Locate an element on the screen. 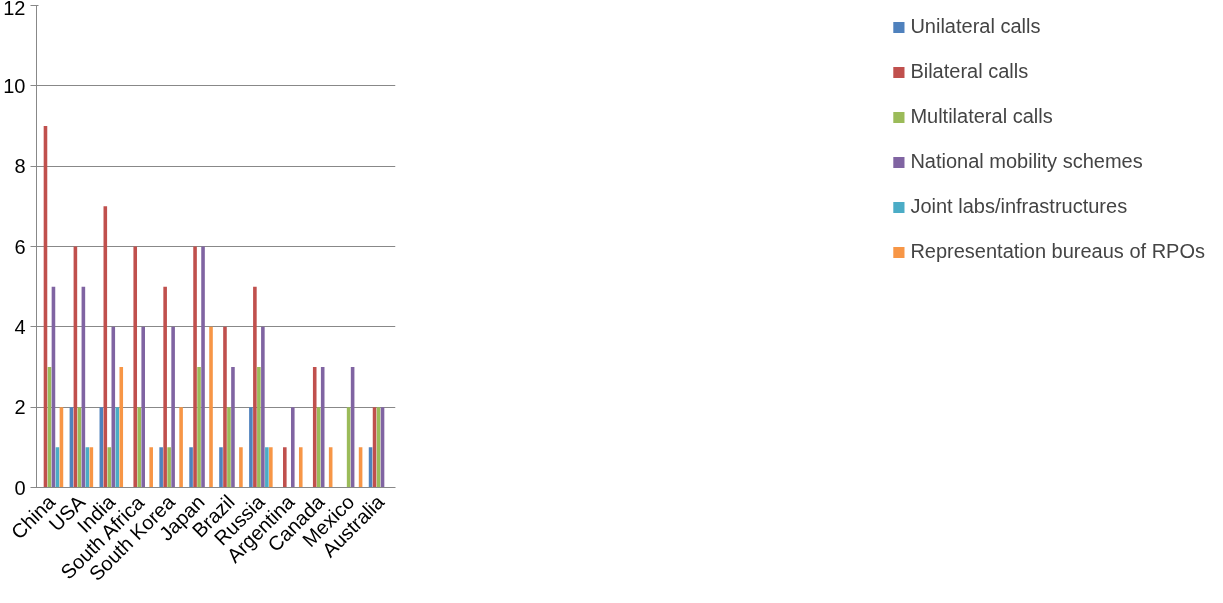  y-tick-label: 10 is located at coordinates (14, 85).